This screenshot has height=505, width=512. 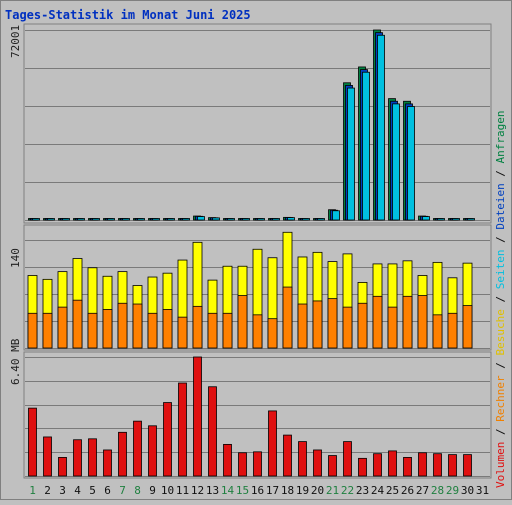 What do you see at coordinates (137, 490) in the screenshot?
I see `x-tick-label: 8` at bounding box center [137, 490].